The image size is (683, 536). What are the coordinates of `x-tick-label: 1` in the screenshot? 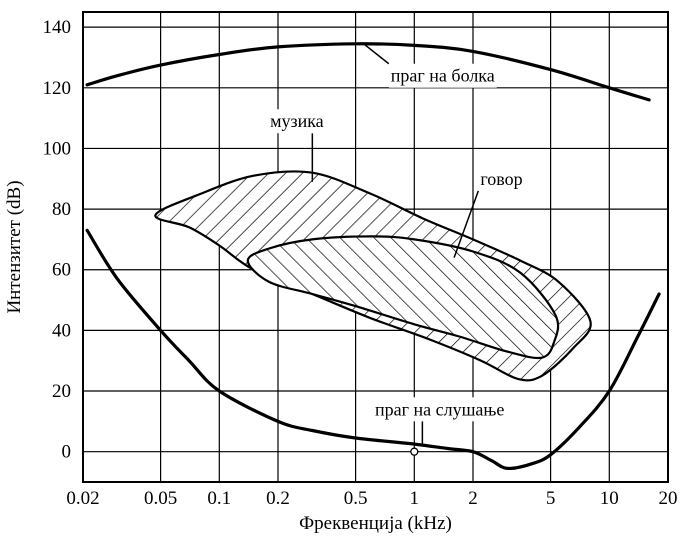 It's located at (415, 498).